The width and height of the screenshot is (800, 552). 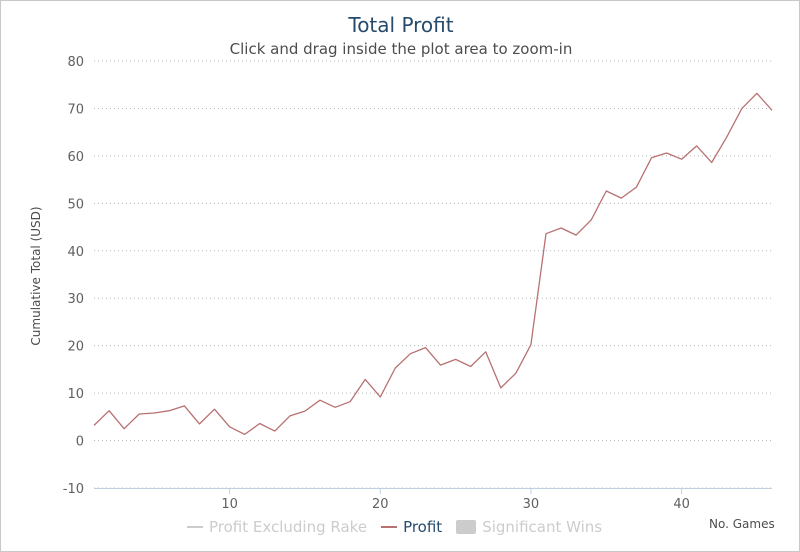 I want to click on chart-title: Total Profit, so click(x=401, y=25).